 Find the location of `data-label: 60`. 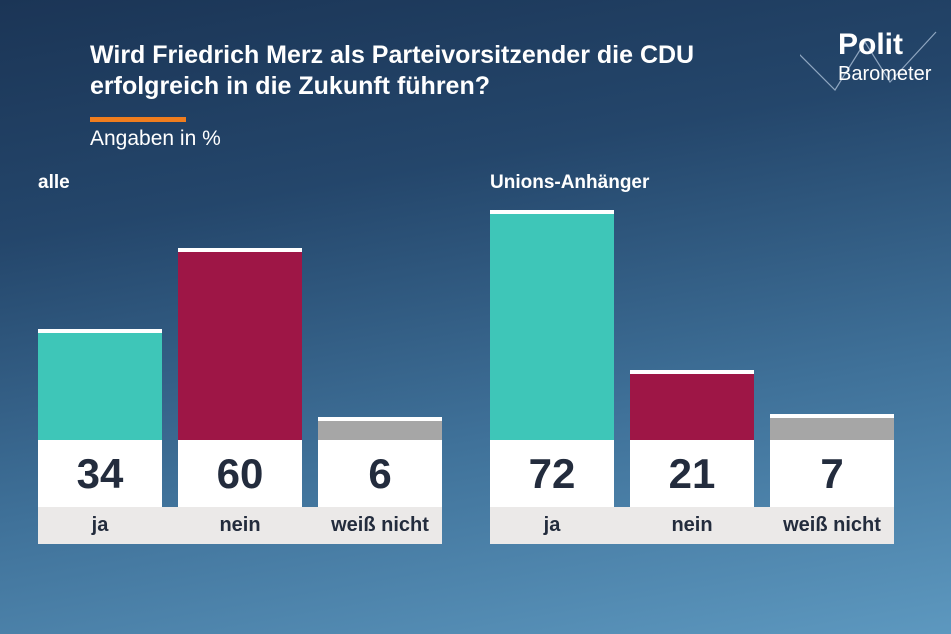

data-label: 60 is located at coordinates (240, 473).